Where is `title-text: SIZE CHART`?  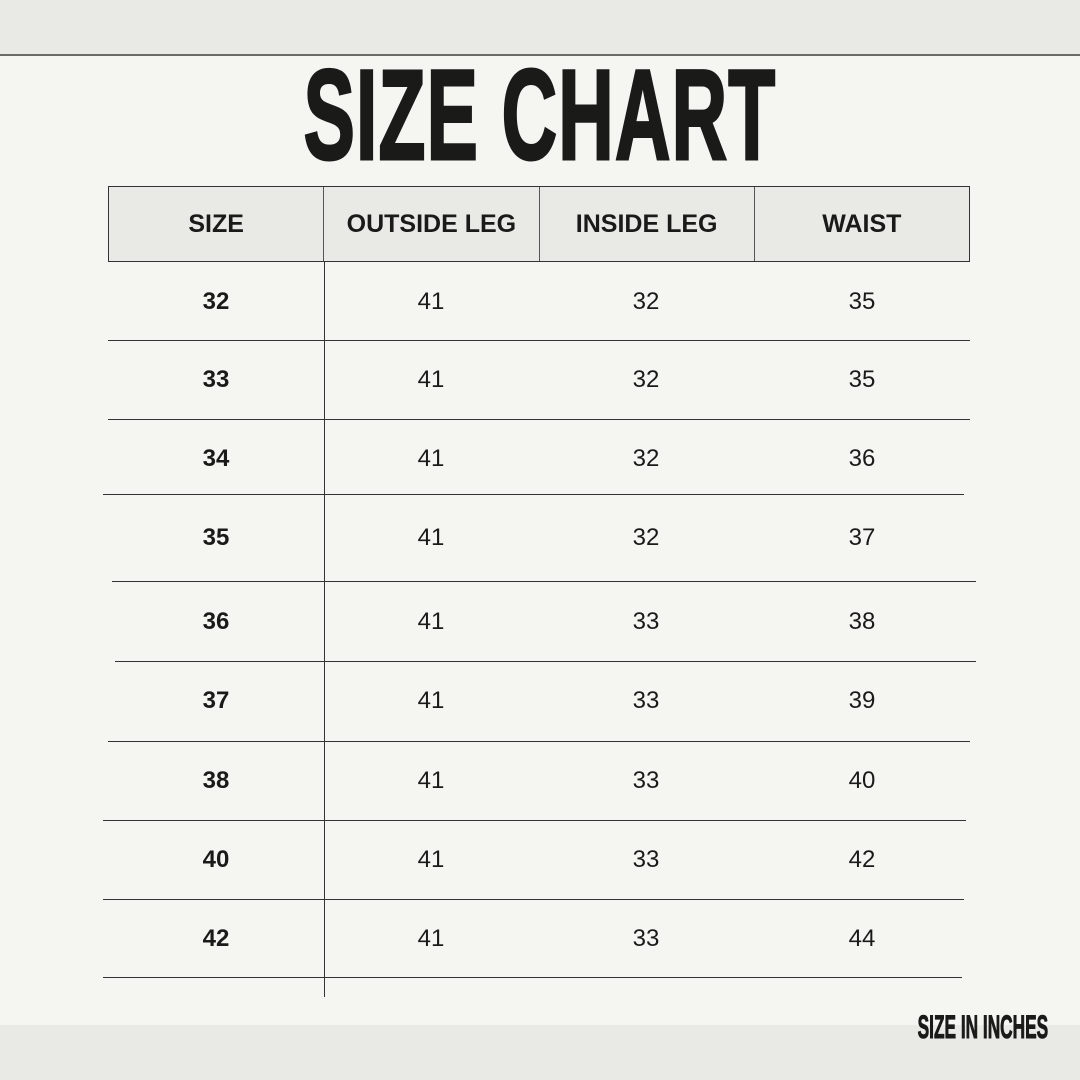
title-text: SIZE CHART is located at coordinates (540, 115).